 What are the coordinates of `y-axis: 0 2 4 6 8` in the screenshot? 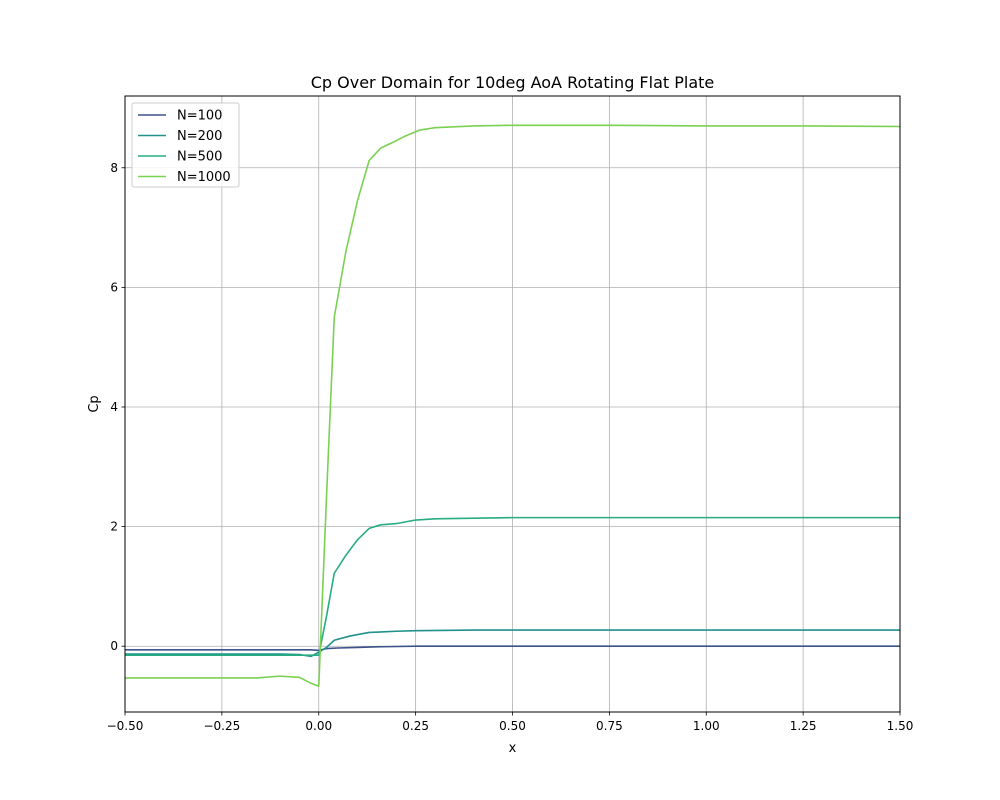 It's located at (117, 407).